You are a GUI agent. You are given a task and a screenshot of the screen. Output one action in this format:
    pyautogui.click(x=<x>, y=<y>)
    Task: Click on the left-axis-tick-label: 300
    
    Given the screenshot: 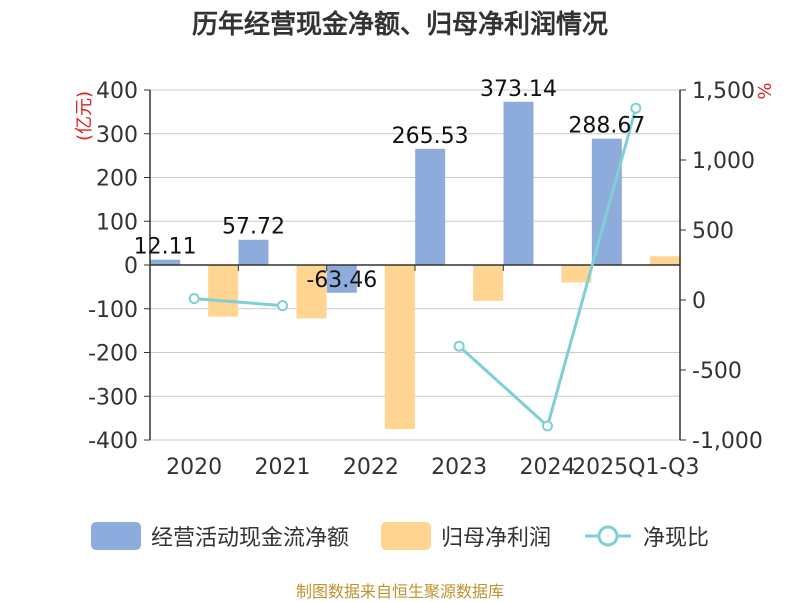 What is the action you would take?
    pyautogui.click(x=117, y=135)
    